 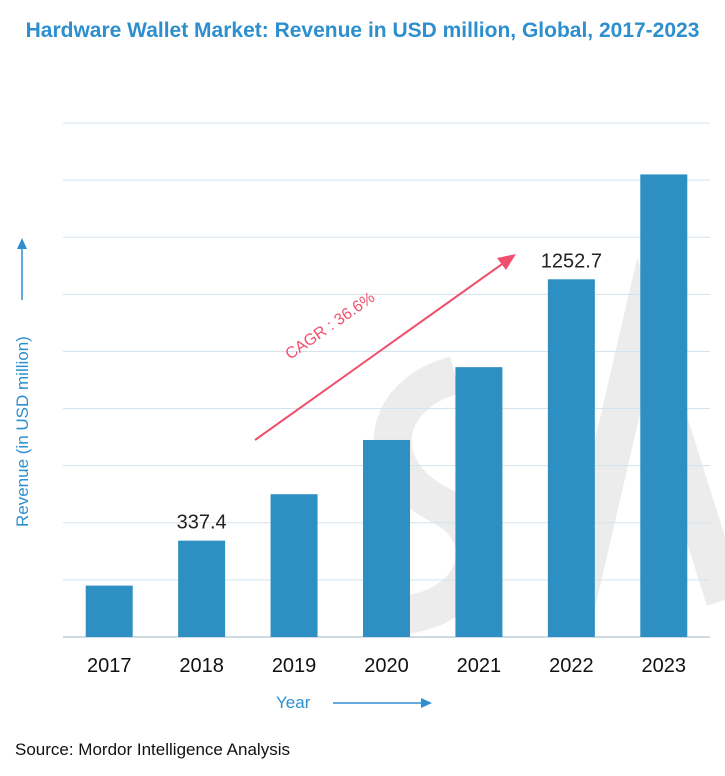 What do you see at coordinates (202, 588) in the screenshot?
I see `bar-2018` at bounding box center [202, 588].